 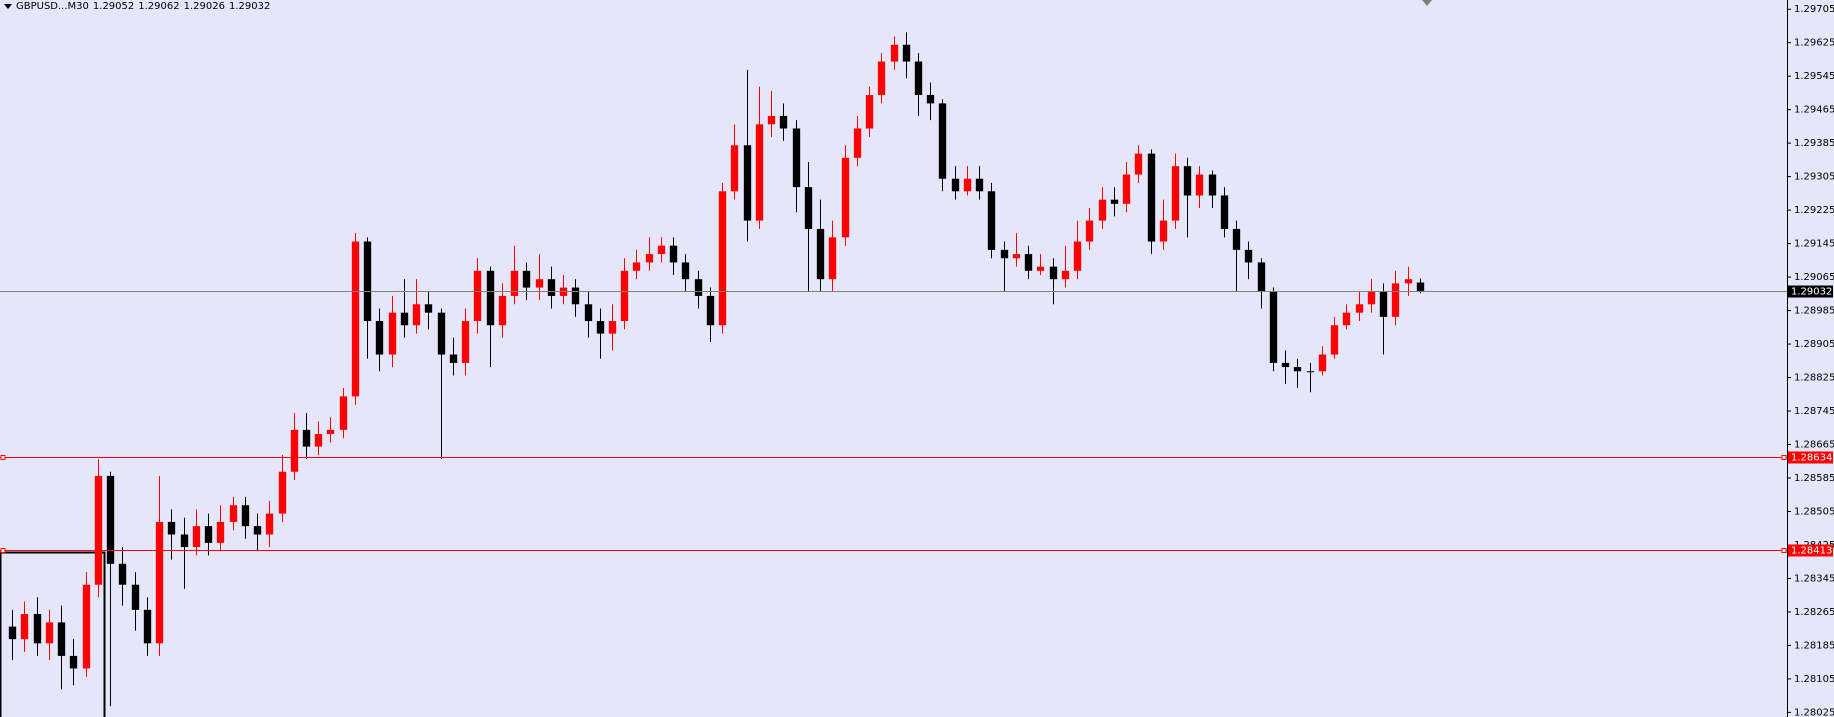 I want to click on level-label: 1.28634, so click(x=1811, y=458).